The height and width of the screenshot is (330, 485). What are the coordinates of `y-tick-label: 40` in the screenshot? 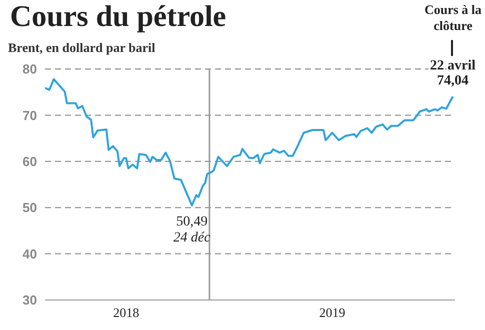 It's located at (29, 254).